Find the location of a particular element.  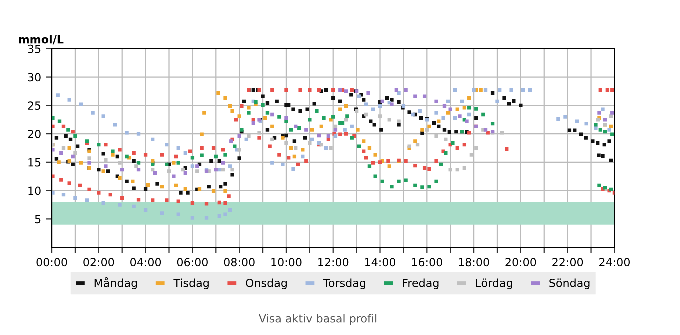

x-tick-label: 00:00 is located at coordinates (52, 262).